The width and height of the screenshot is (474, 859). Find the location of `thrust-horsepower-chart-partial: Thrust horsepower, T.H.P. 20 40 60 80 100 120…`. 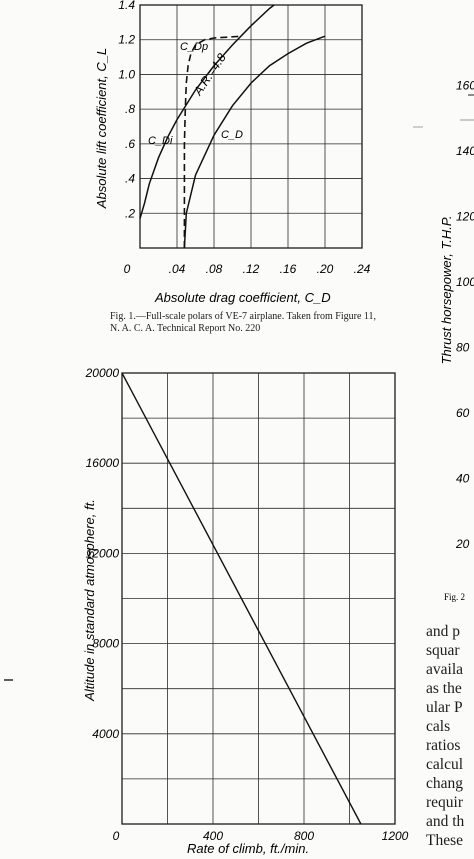

thrust-horsepower-chart-partial: Thrust horsepower, T.H.P. 20 40 60 80 100 120… is located at coordinates (456, 340).